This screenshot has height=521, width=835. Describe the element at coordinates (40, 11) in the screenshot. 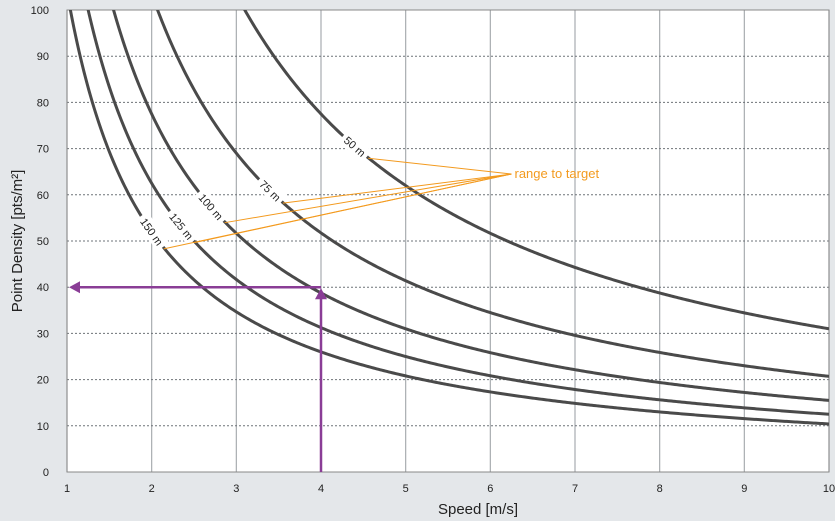

I see `y-tick-label: 100` at that location.